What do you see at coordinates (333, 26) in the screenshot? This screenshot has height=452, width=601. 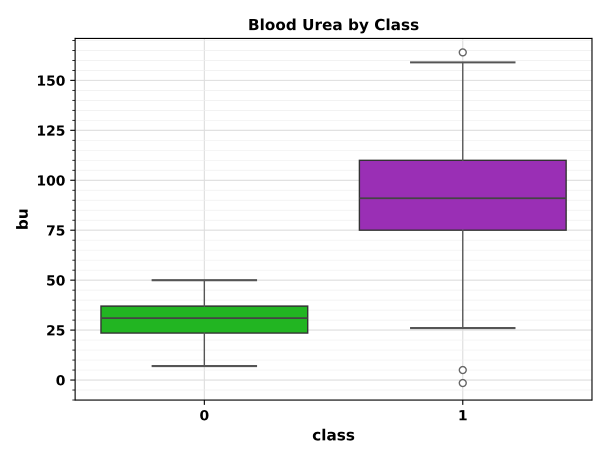 I see `chart-title: Blood Urea by Class` at bounding box center [333, 26].